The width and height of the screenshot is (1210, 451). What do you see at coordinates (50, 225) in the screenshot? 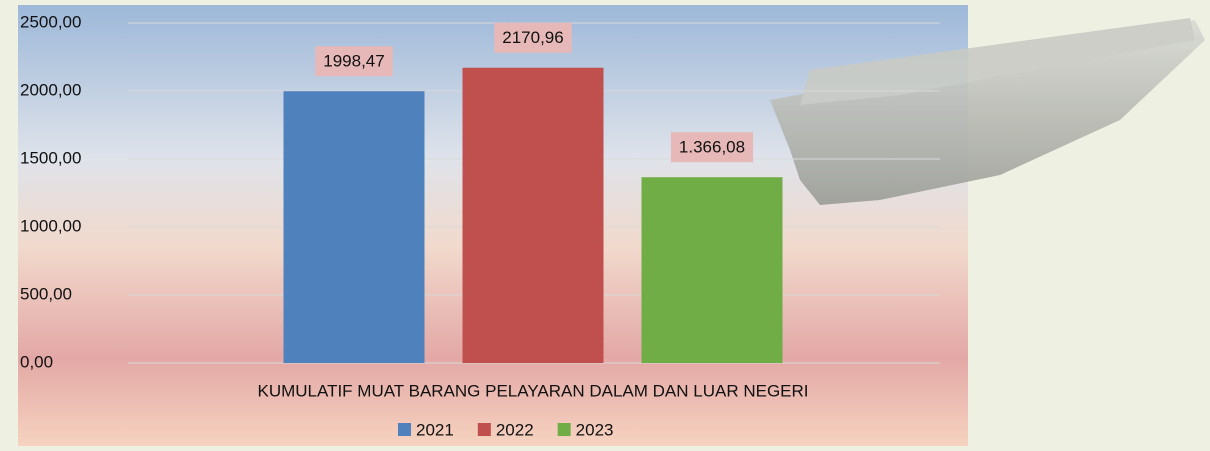
I see `y-tick-label: 1000,00` at bounding box center [50, 225].